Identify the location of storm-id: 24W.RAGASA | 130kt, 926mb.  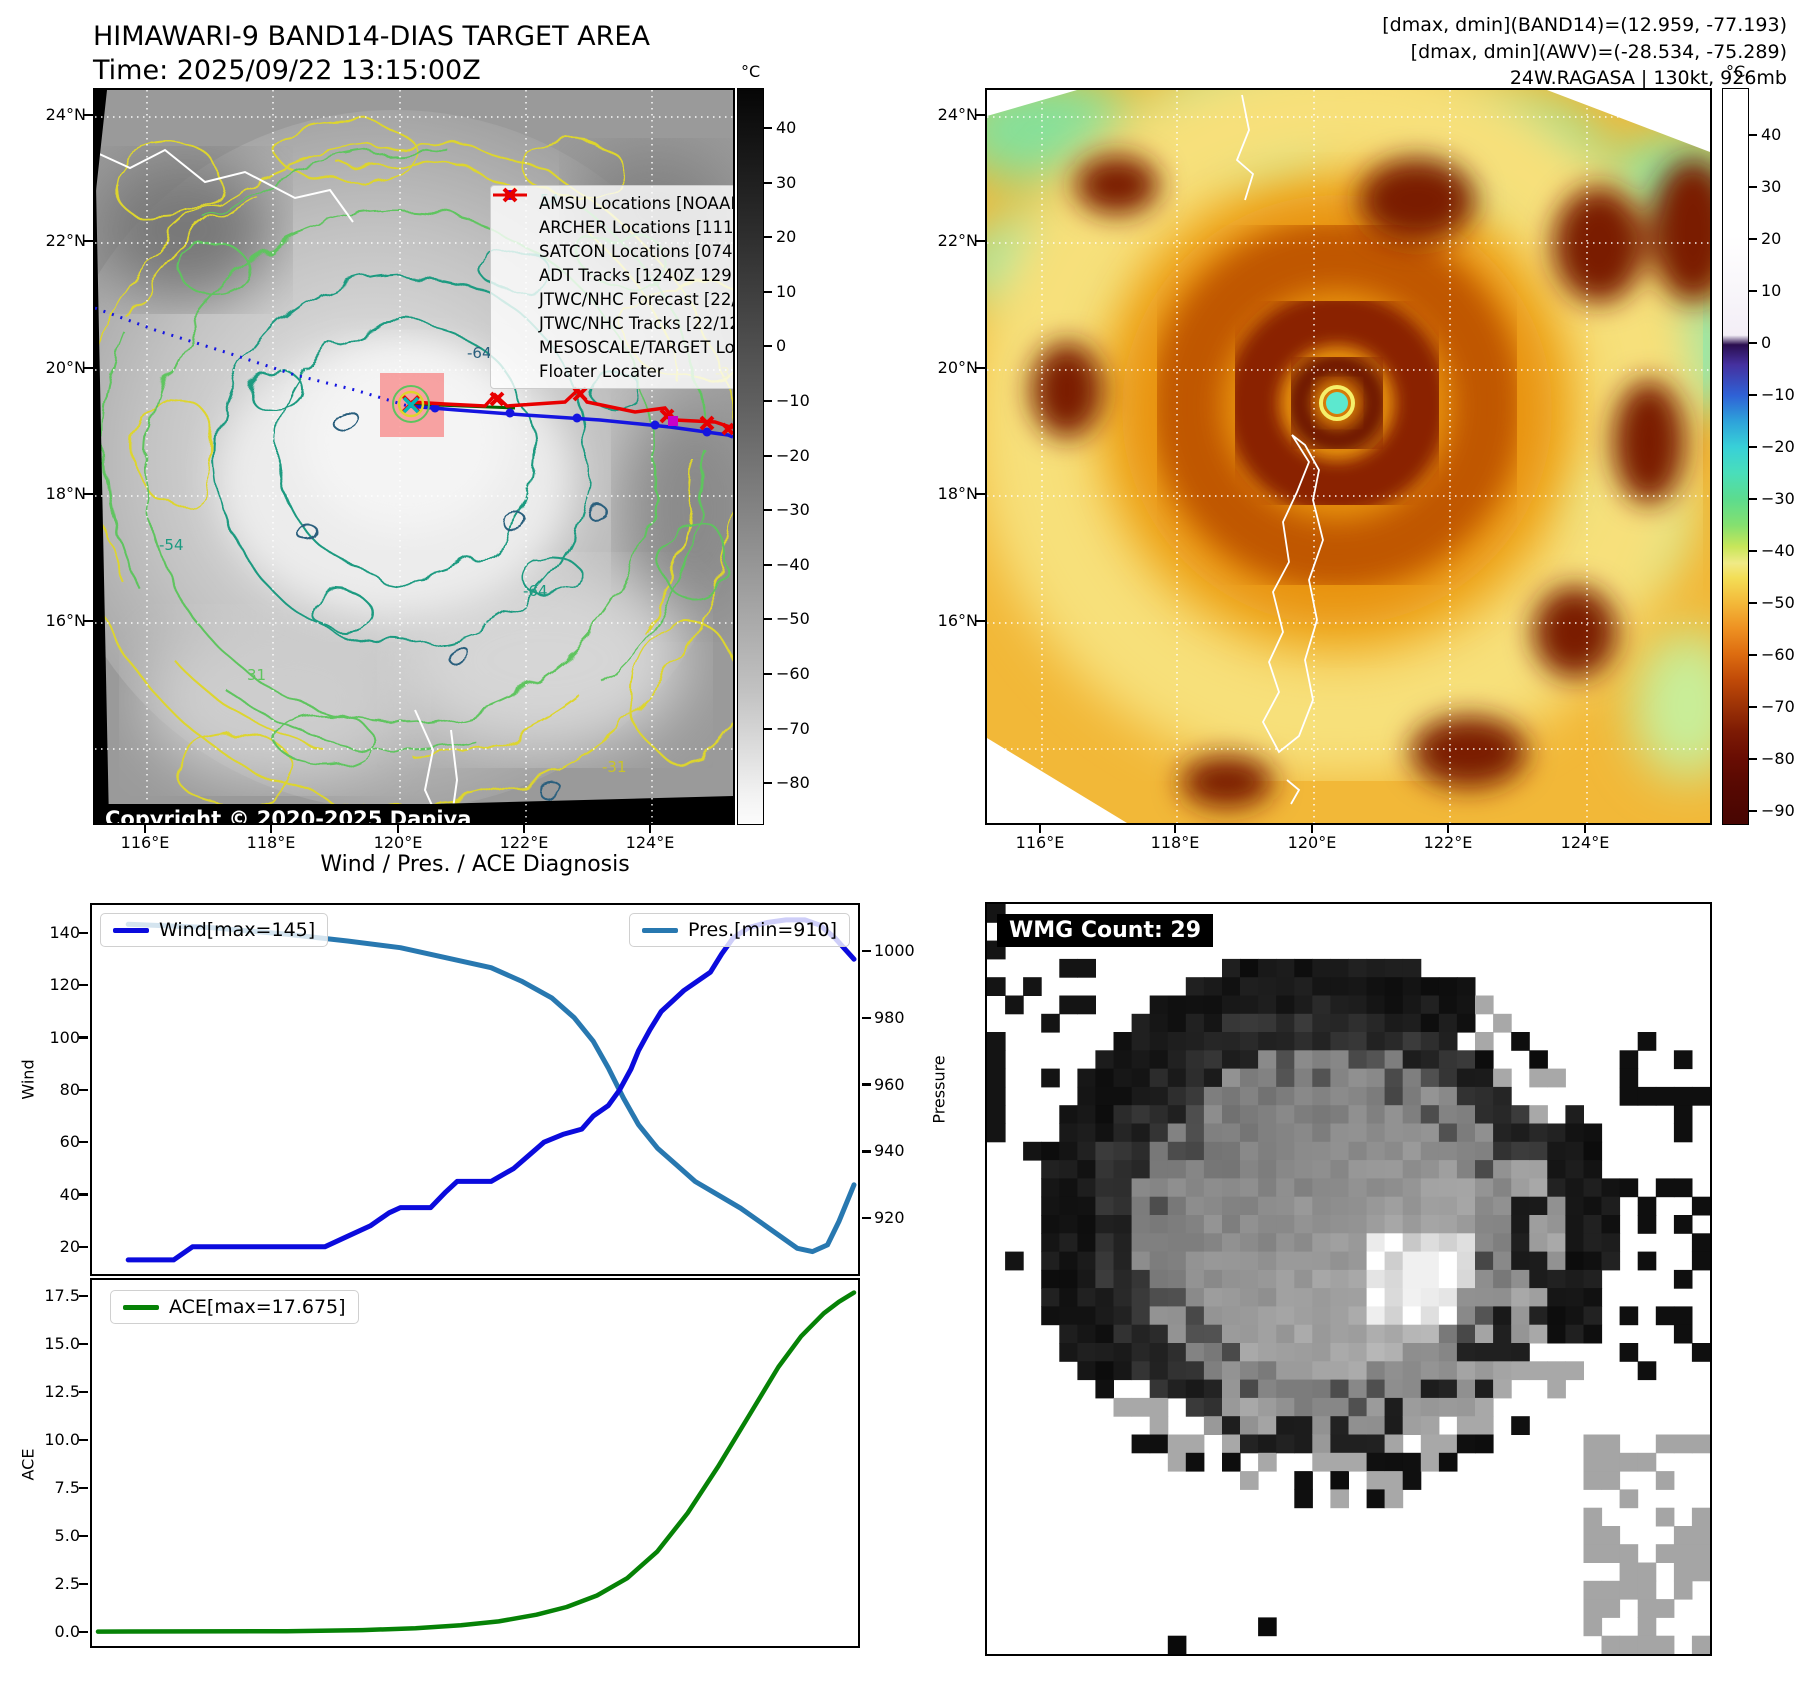
(1648, 78).